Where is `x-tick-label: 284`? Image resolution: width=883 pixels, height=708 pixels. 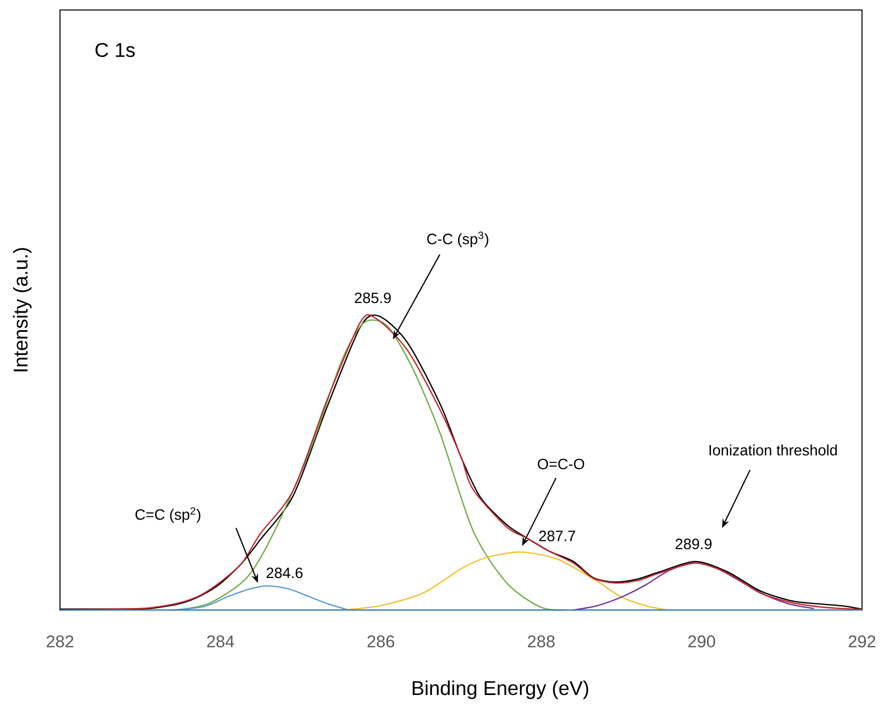 x-tick-label: 284 is located at coordinates (220, 641).